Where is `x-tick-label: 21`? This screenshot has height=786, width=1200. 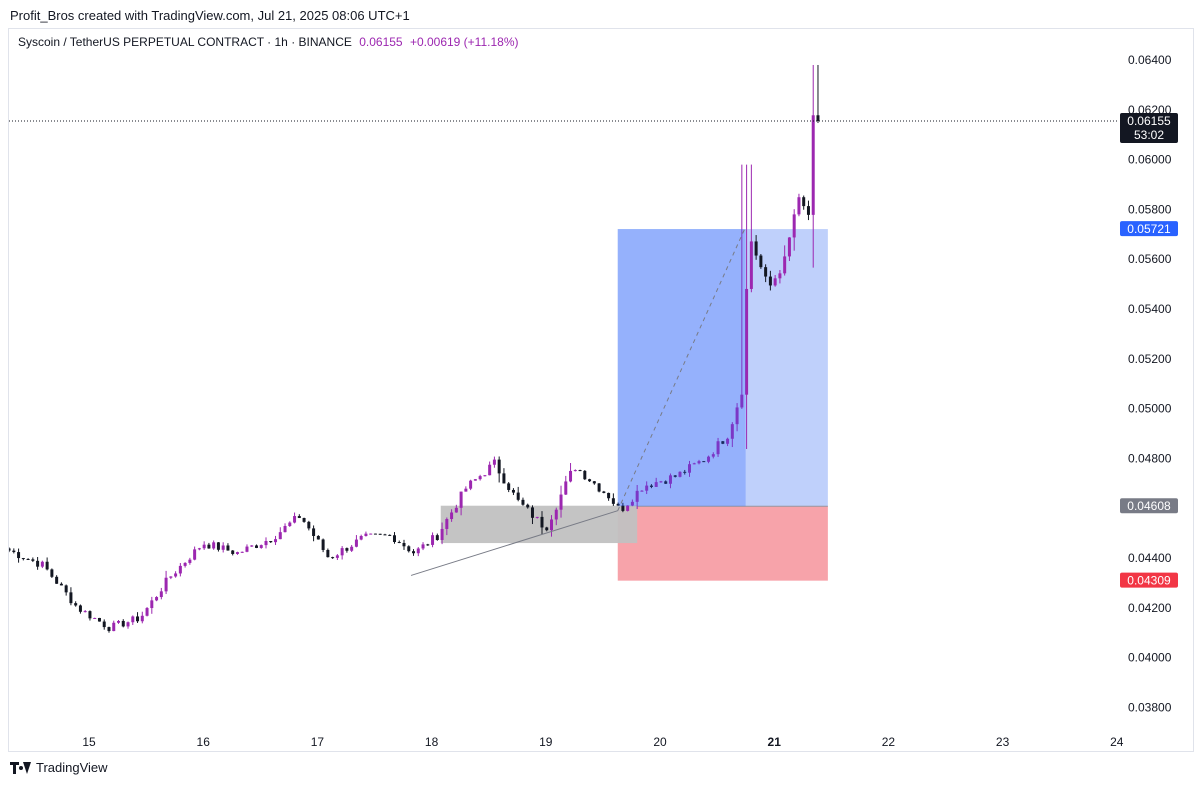 x-tick-label: 21 is located at coordinates (775, 742).